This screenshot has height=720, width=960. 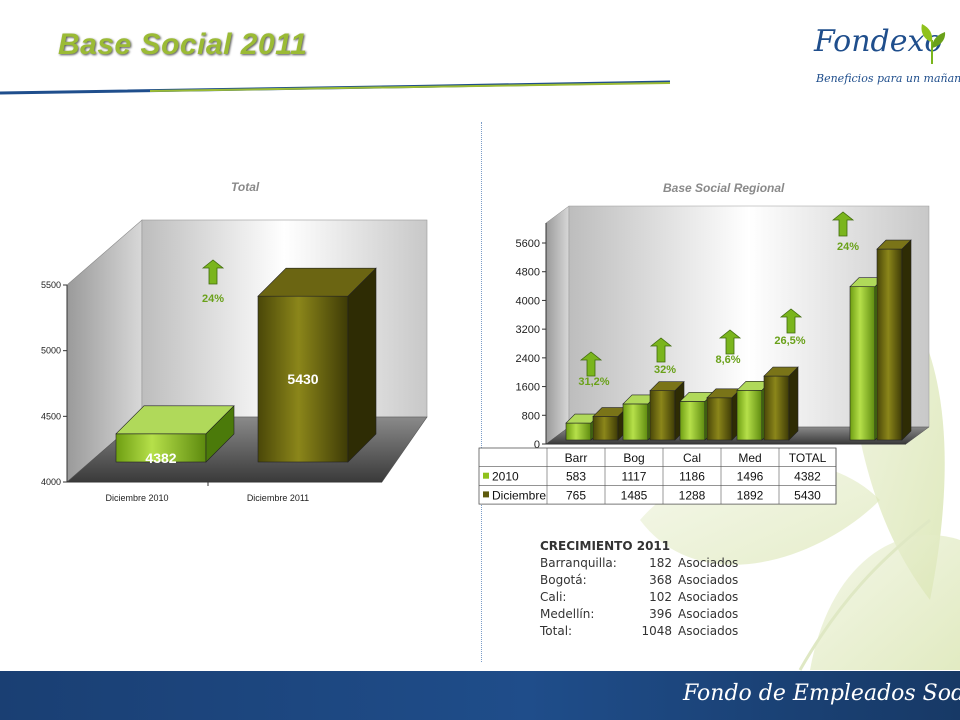 What do you see at coordinates (692, 458) in the screenshot?
I see `table-column-header: Cal` at bounding box center [692, 458].